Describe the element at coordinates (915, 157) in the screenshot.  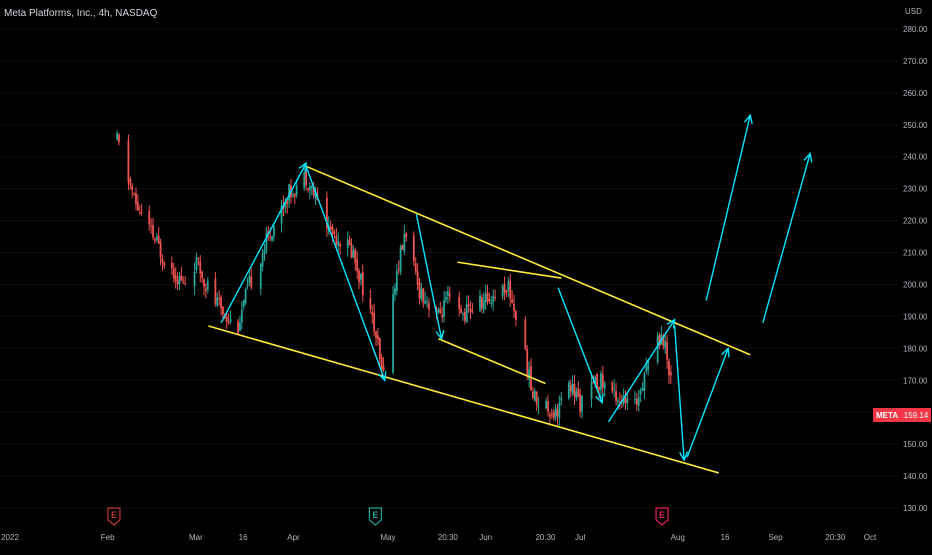
I see `price-tick-label: 240.00` at that location.